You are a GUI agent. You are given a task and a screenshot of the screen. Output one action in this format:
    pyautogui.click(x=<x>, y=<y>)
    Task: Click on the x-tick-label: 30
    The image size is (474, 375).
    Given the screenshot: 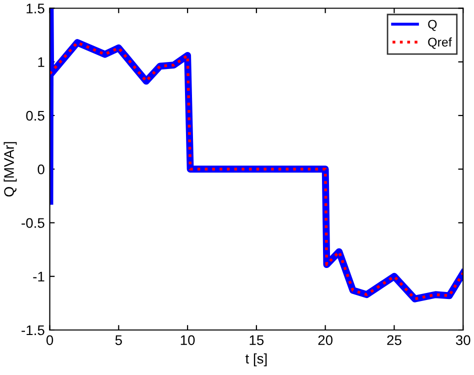 What is the action you would take?
    pyautogui.click(x=463, y=340)
    